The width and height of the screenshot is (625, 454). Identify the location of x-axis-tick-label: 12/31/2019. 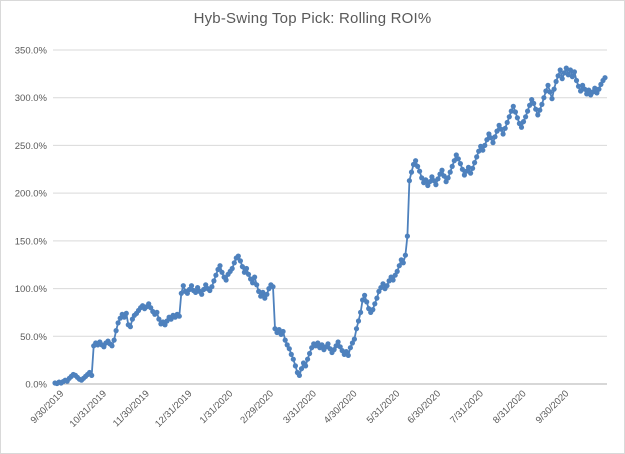
(173, 408).